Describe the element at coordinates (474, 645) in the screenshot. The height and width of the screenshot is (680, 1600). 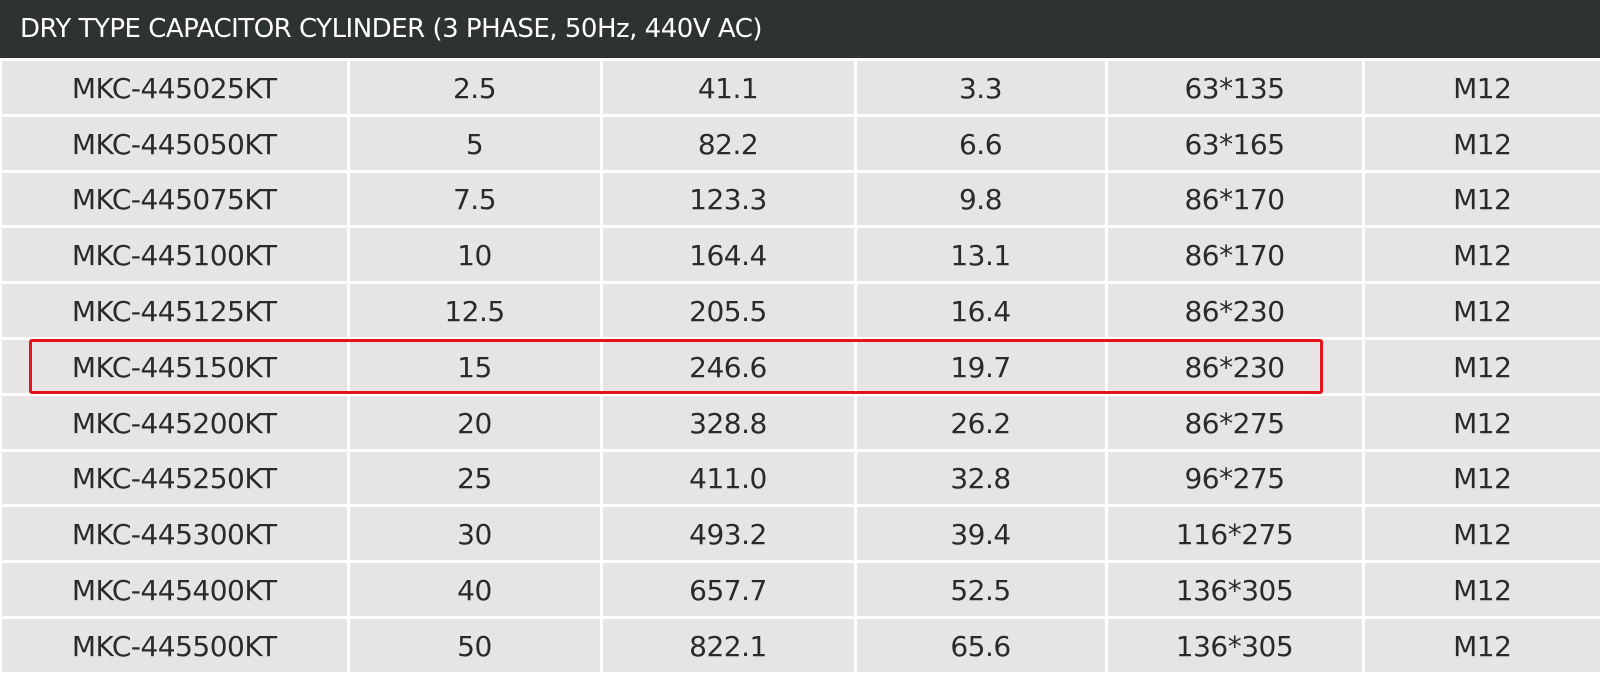
I see `table-cell: 50` at that location.